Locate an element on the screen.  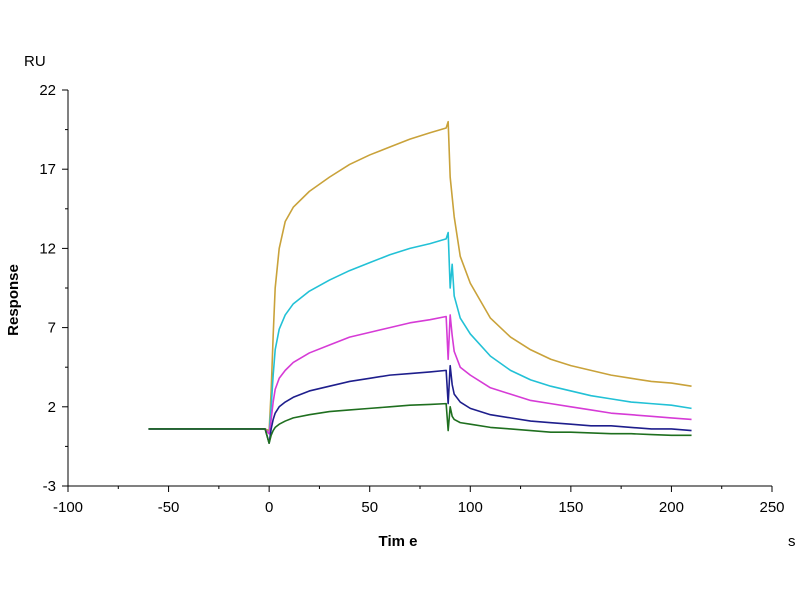
x-tick-label: 0 is located at coordinates (269, 507).